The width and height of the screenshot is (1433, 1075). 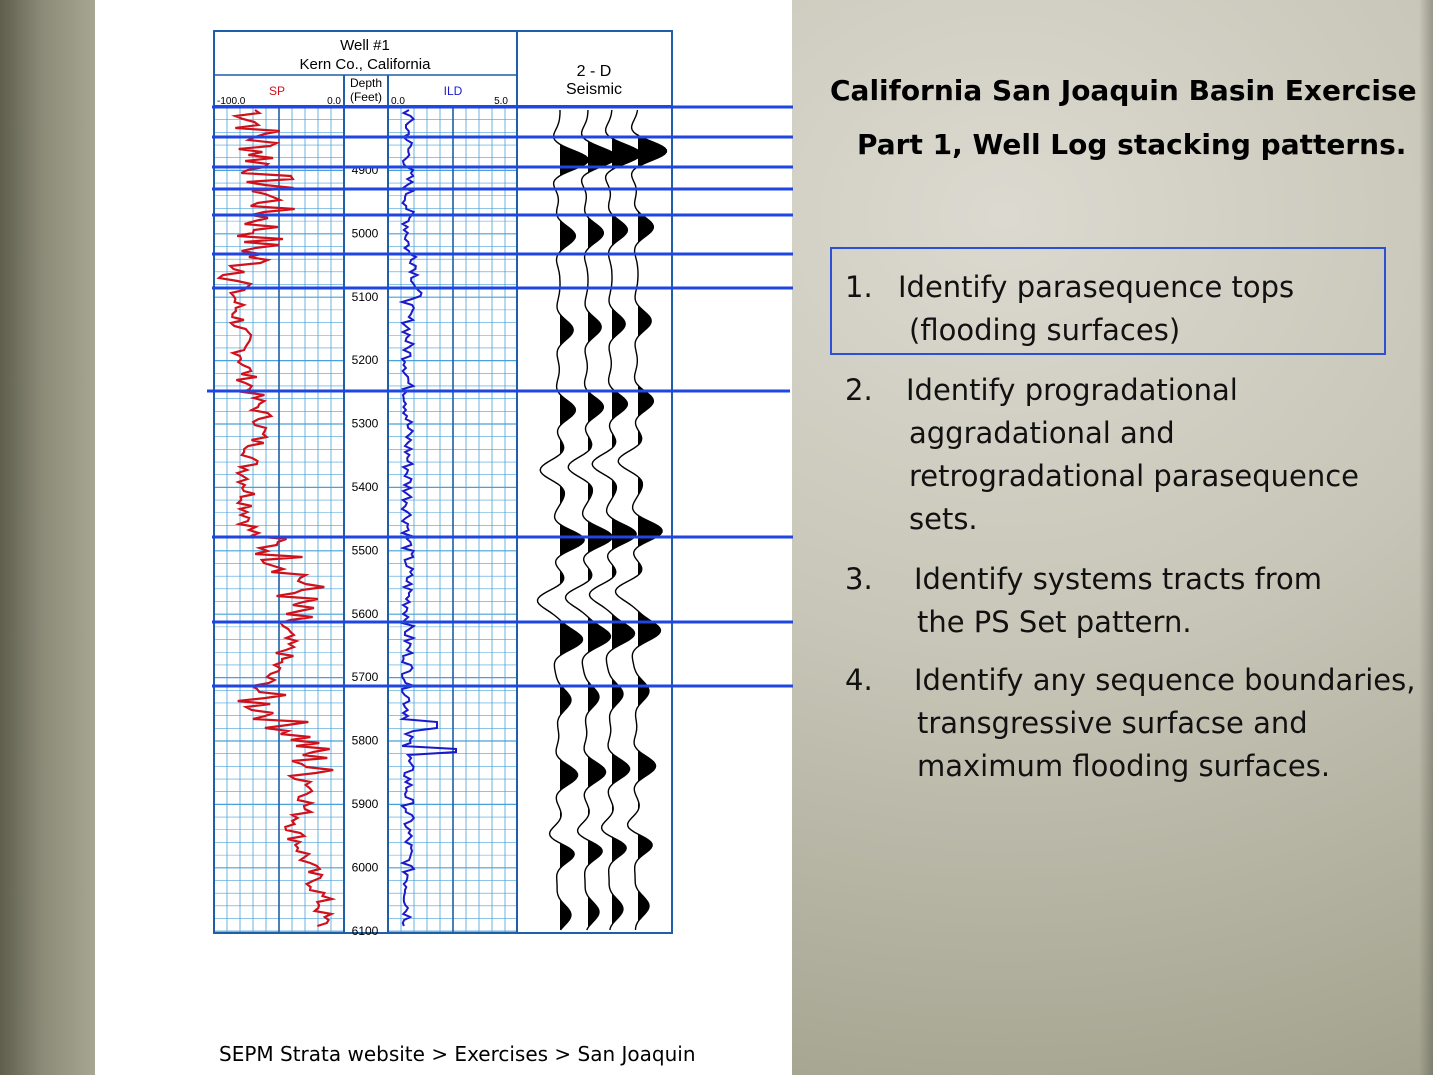 What do you see at coordinates (337, 518) in the screenshot?
I see `log-curves` at bounding box center [337, 518].